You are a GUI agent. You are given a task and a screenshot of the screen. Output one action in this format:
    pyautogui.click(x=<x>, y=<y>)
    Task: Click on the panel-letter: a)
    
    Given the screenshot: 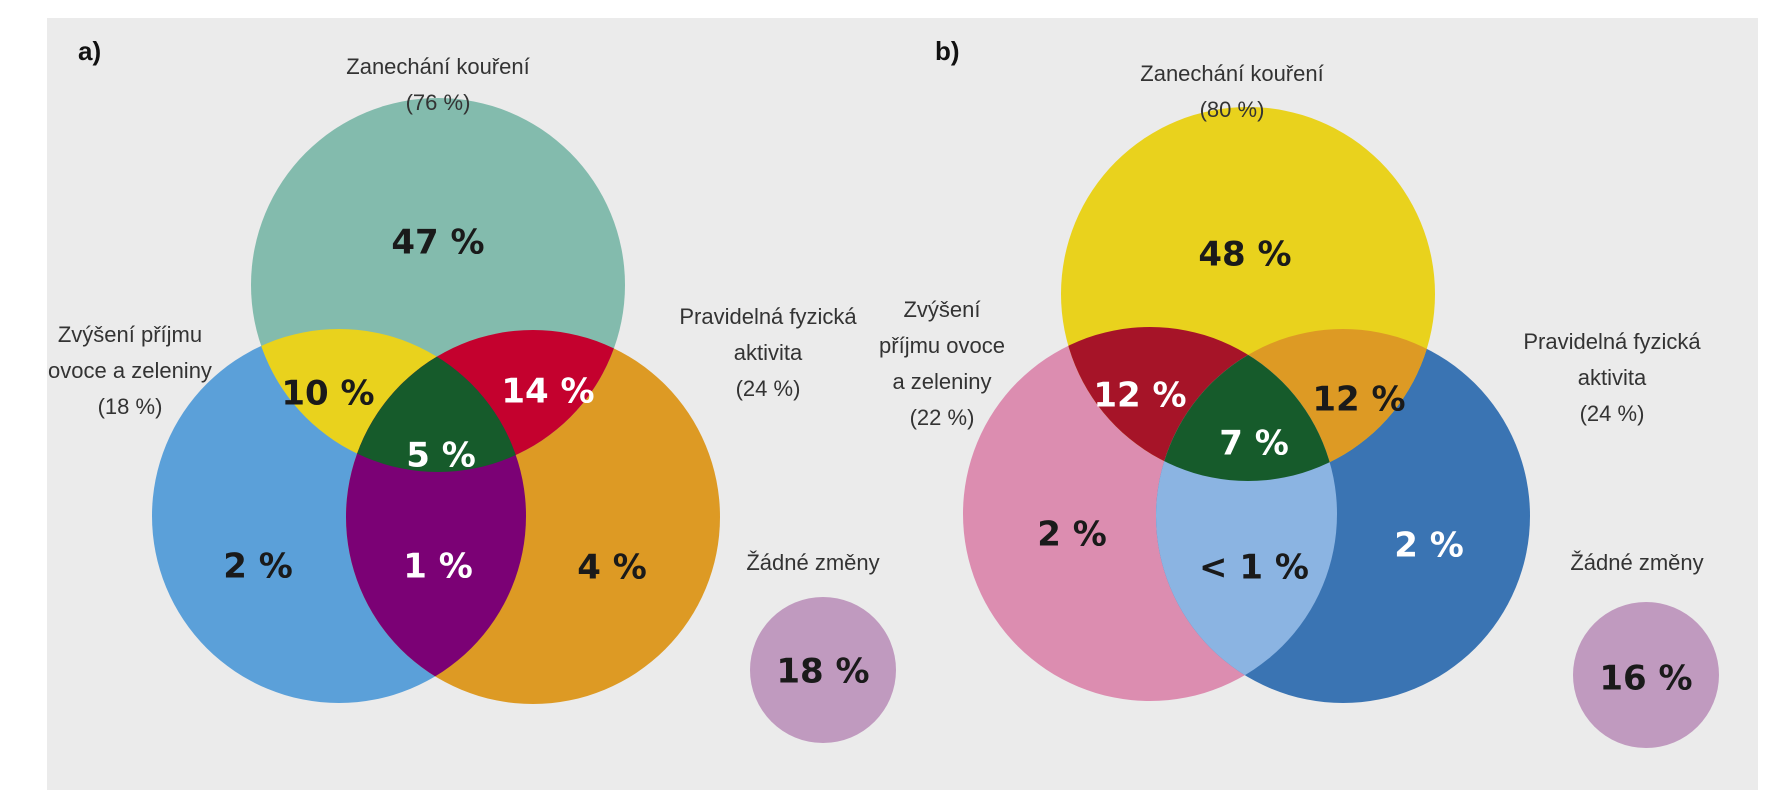 What is the action you would take?
    pyautogui.click(x=89, y=51)
    